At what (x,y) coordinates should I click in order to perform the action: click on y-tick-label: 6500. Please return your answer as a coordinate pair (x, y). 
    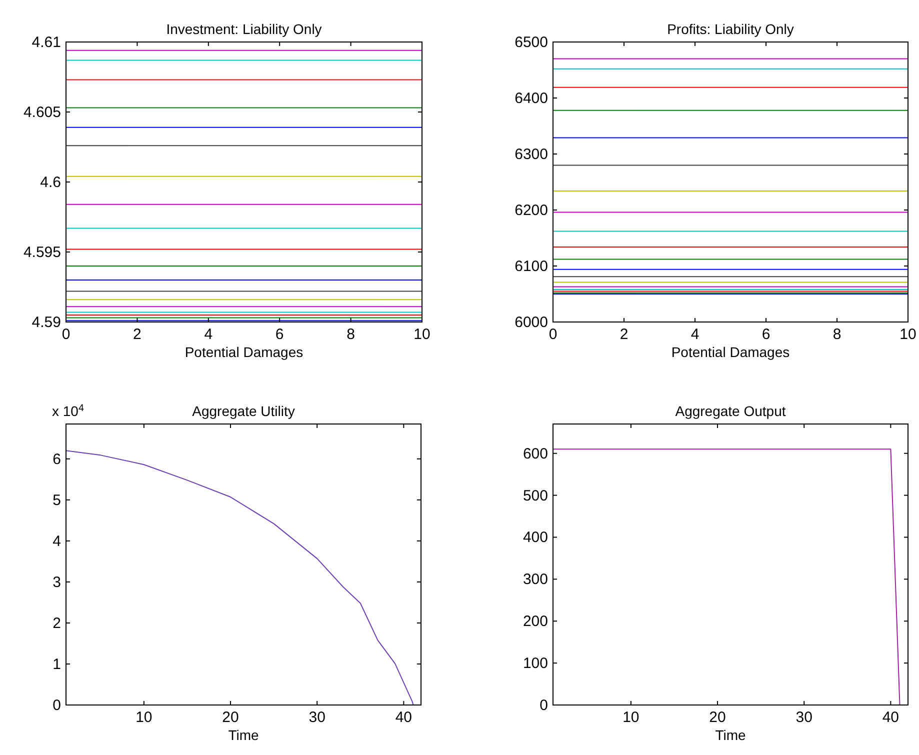
    Looking at the image, I should click on (531, 42).